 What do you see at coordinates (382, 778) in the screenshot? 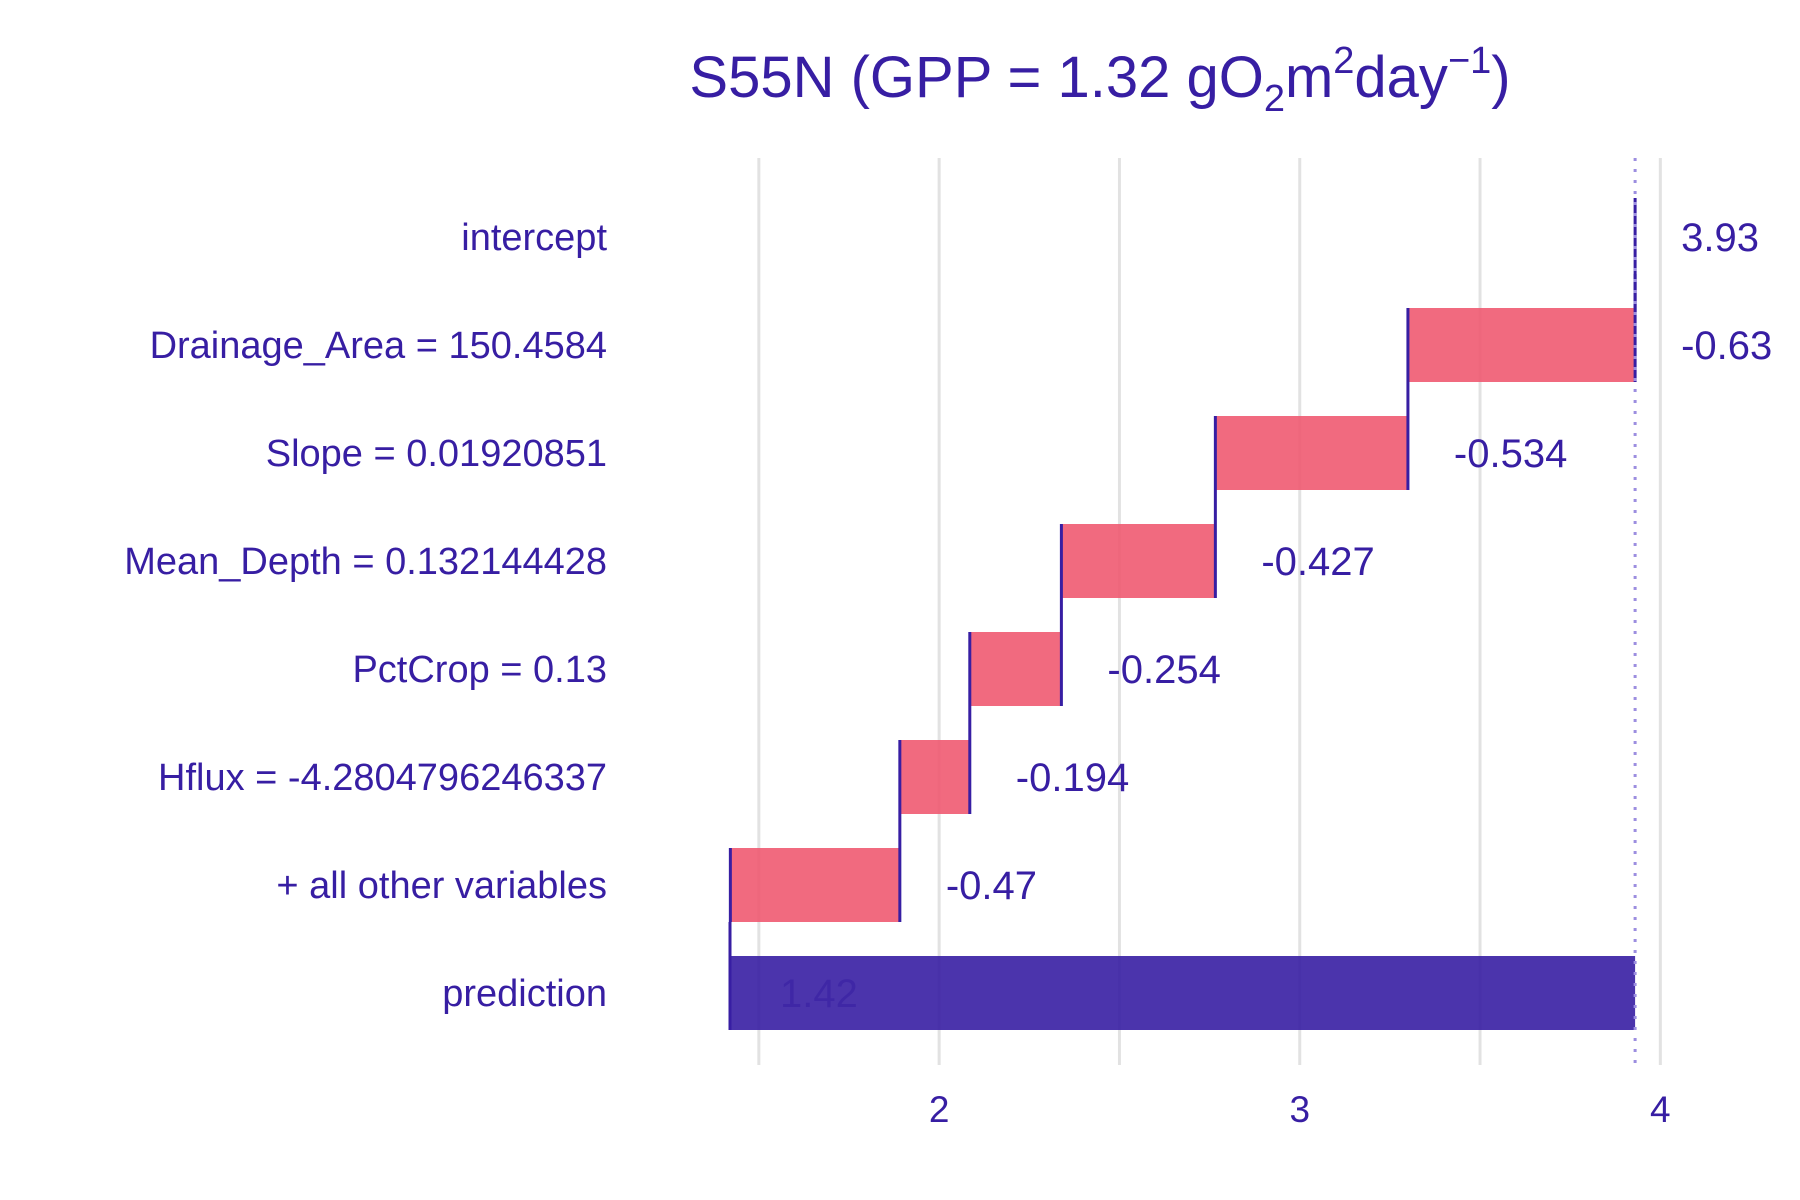
I see `row-label: Hflux = -4.2804796246337` at bounding box center [382, 778].